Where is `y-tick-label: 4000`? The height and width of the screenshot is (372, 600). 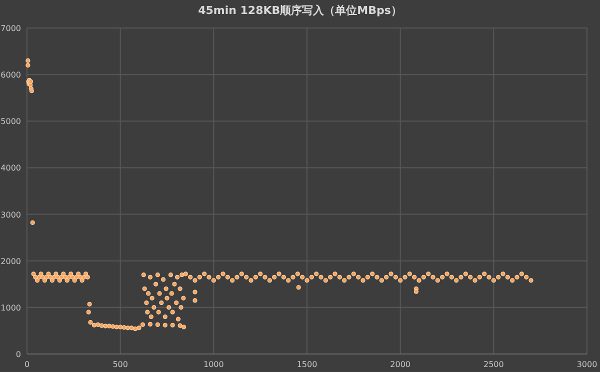
y-tick-label: 4000 is located at coordinates (10, 168).